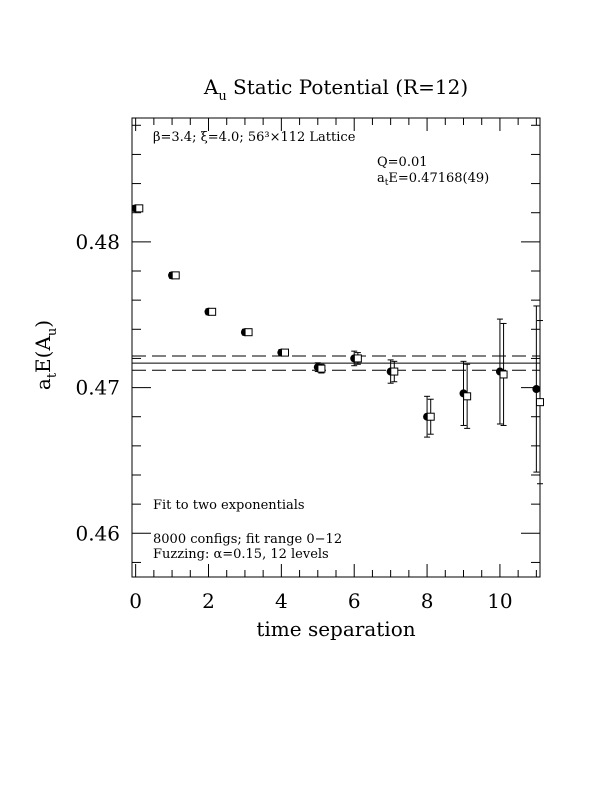 This screenshot has height=792, width=612. I want to click on x-tick-label: 6, so click(354, 601).